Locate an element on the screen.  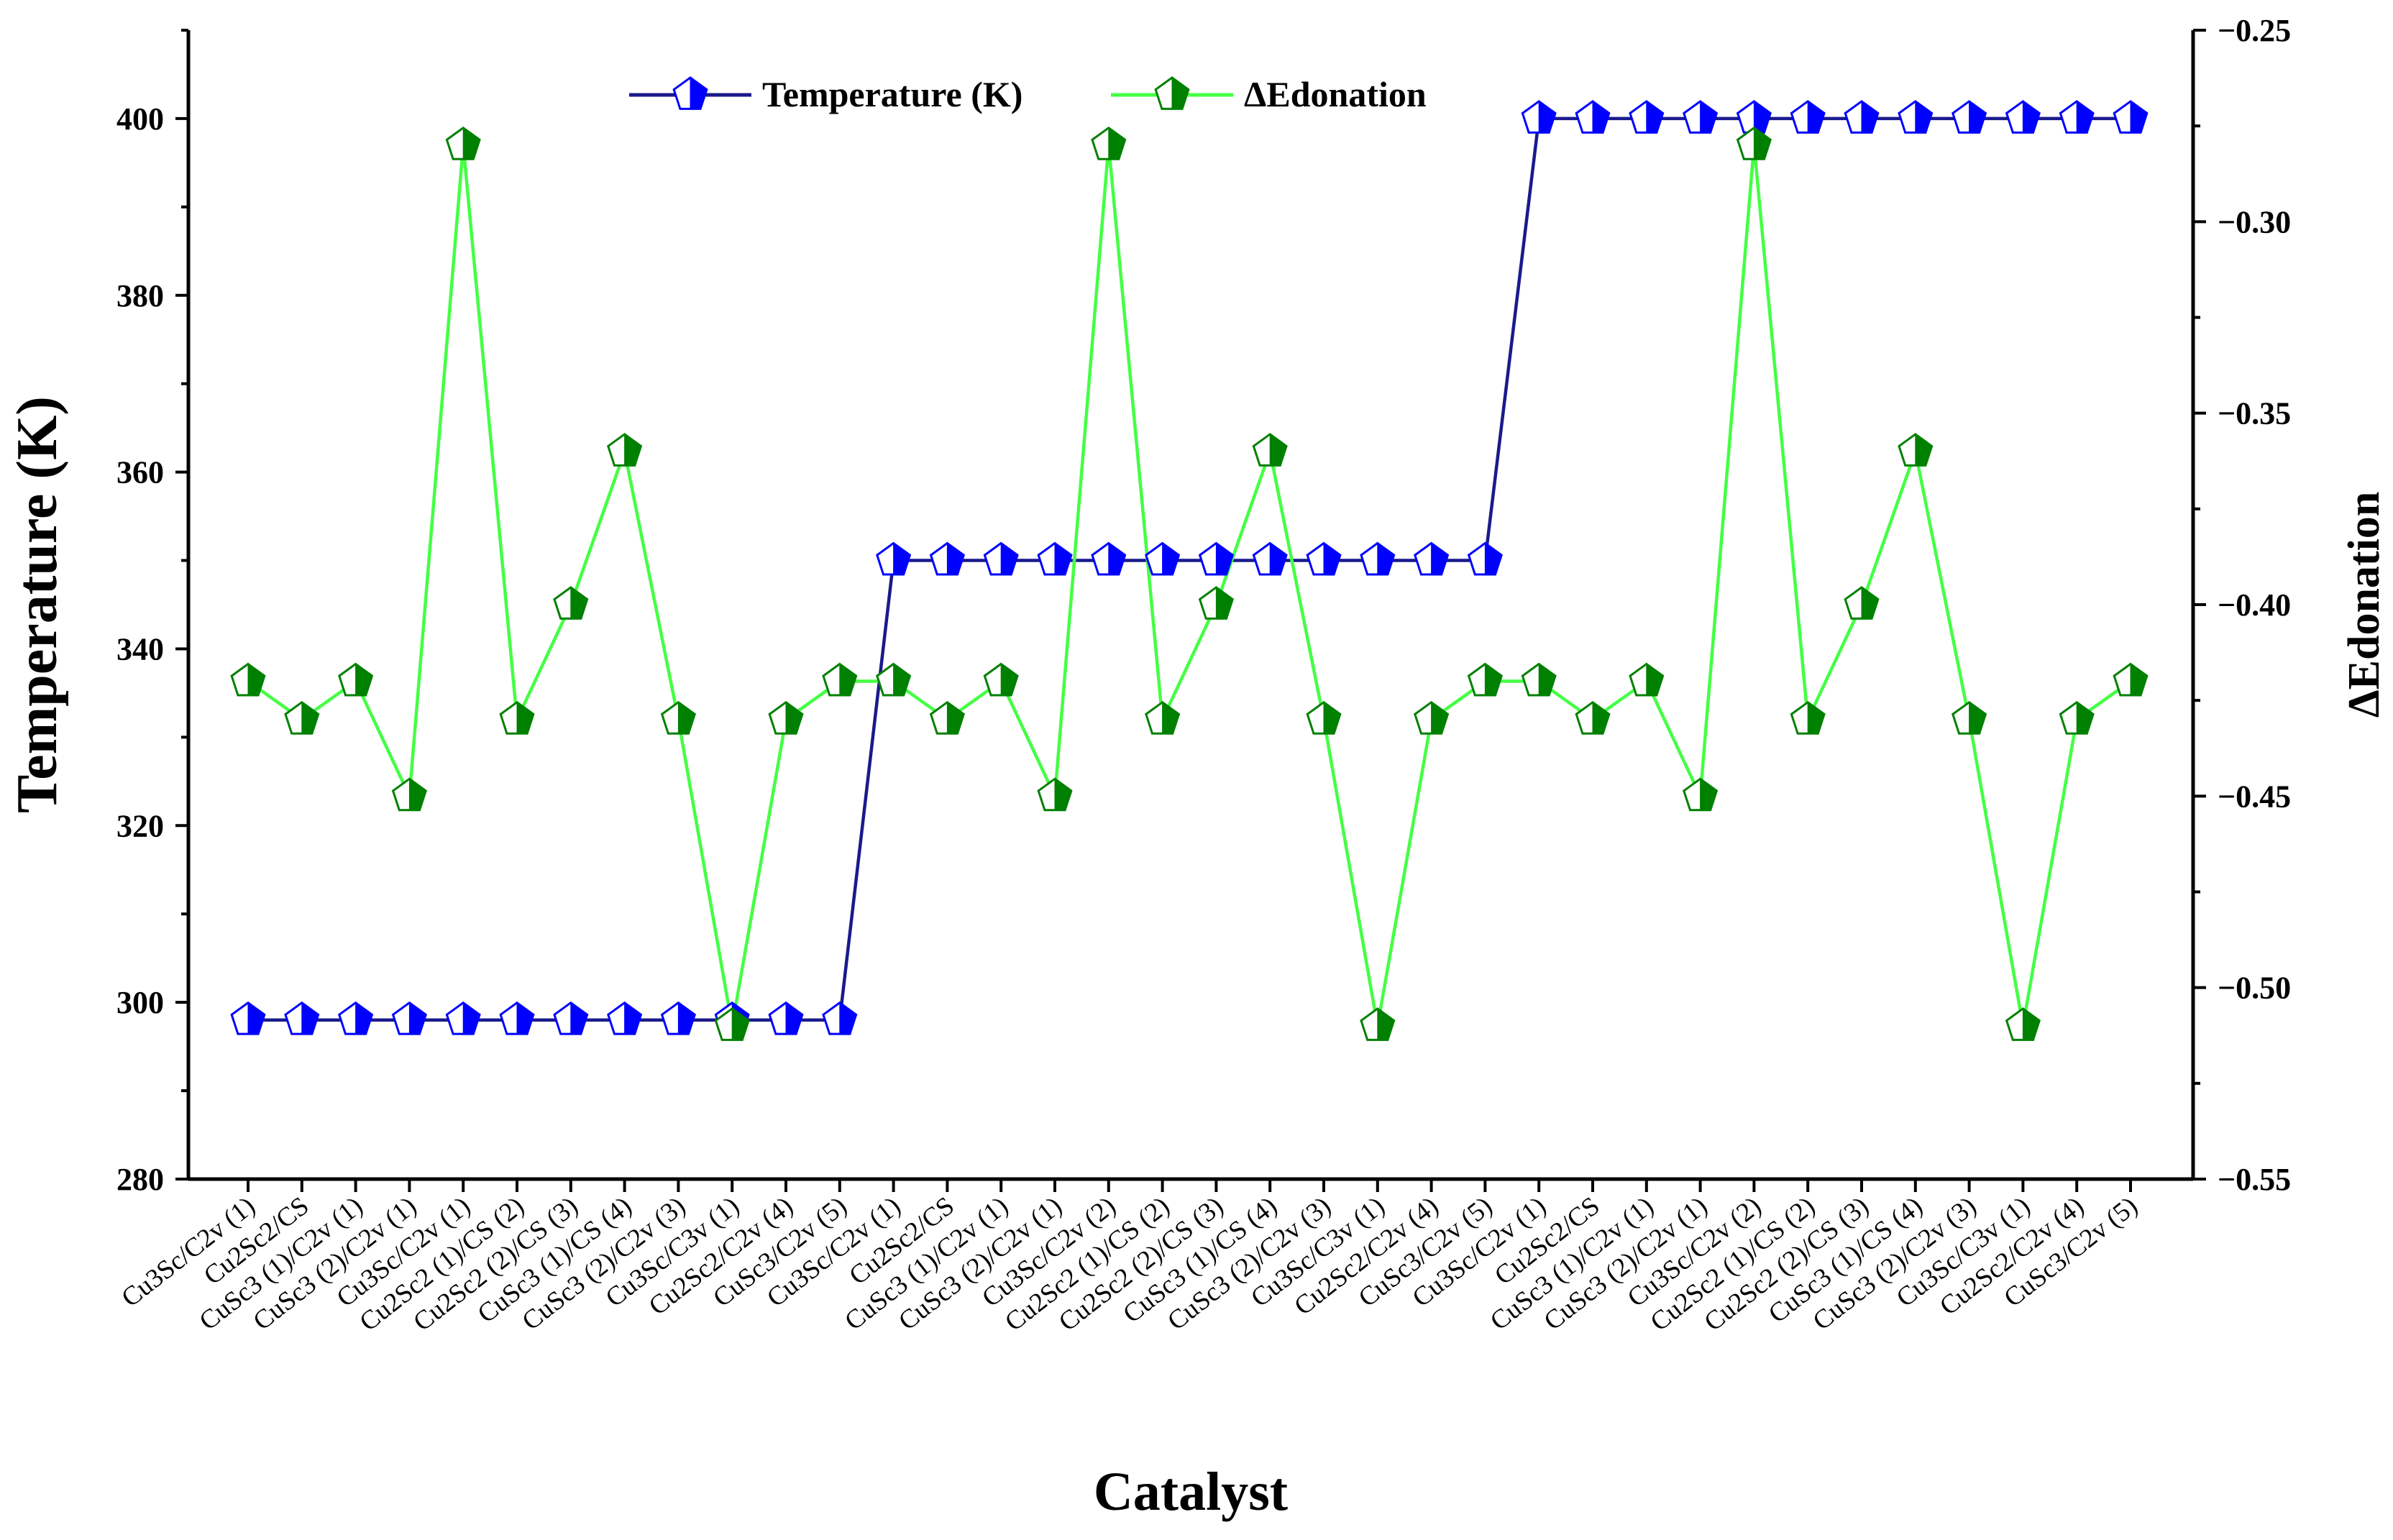
x-axis-title: Catalyst is located at coordinates (1191, 1492).